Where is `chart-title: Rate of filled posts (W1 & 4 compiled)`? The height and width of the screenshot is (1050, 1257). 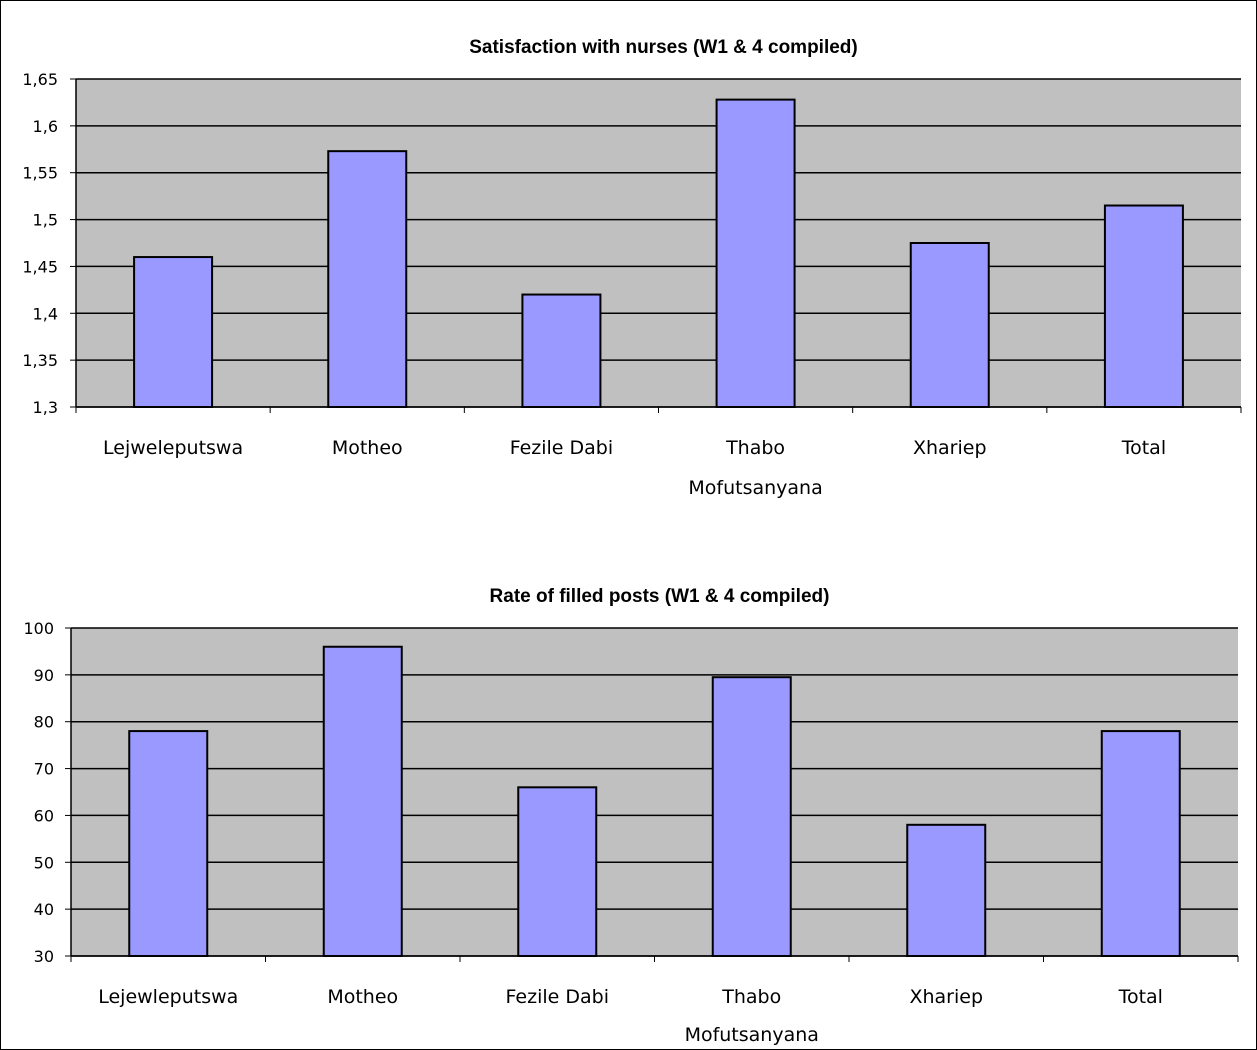
chart-title: Rate of filled posts (W1 & 4 compiled) is located at coordinates (660, 596).